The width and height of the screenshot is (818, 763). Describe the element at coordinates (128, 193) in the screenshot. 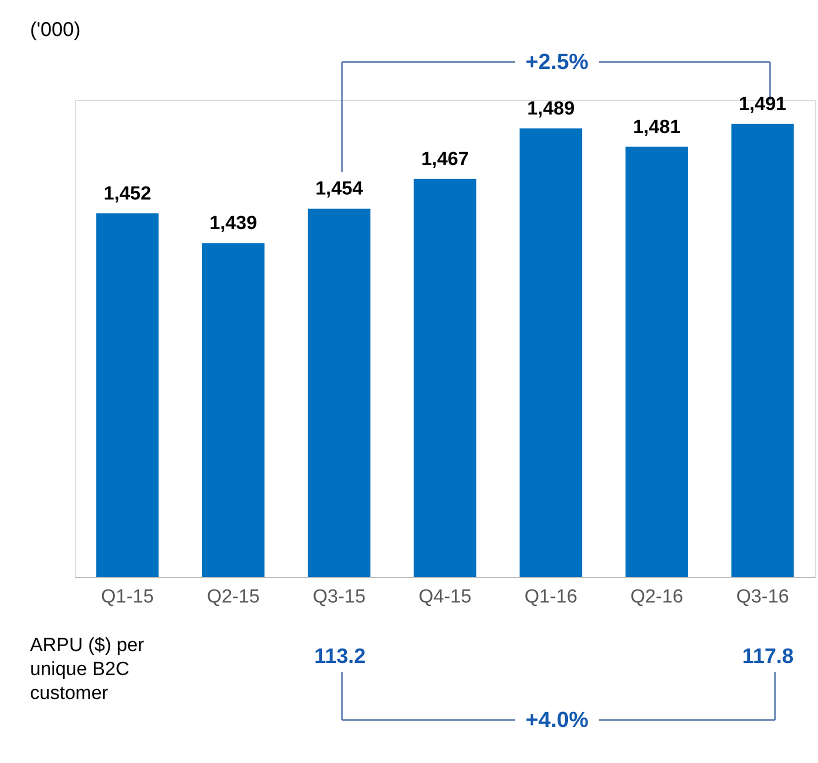

I see `data-label: 1,452` at that location.